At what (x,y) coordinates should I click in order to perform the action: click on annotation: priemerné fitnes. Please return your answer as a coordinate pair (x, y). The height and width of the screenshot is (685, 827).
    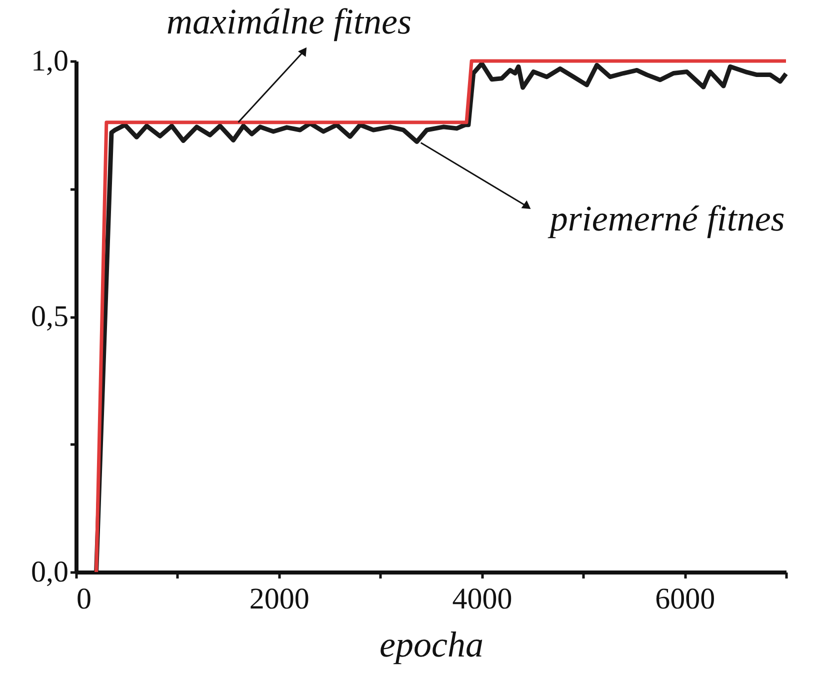
    Looking at the image, I should click on (665, 218).